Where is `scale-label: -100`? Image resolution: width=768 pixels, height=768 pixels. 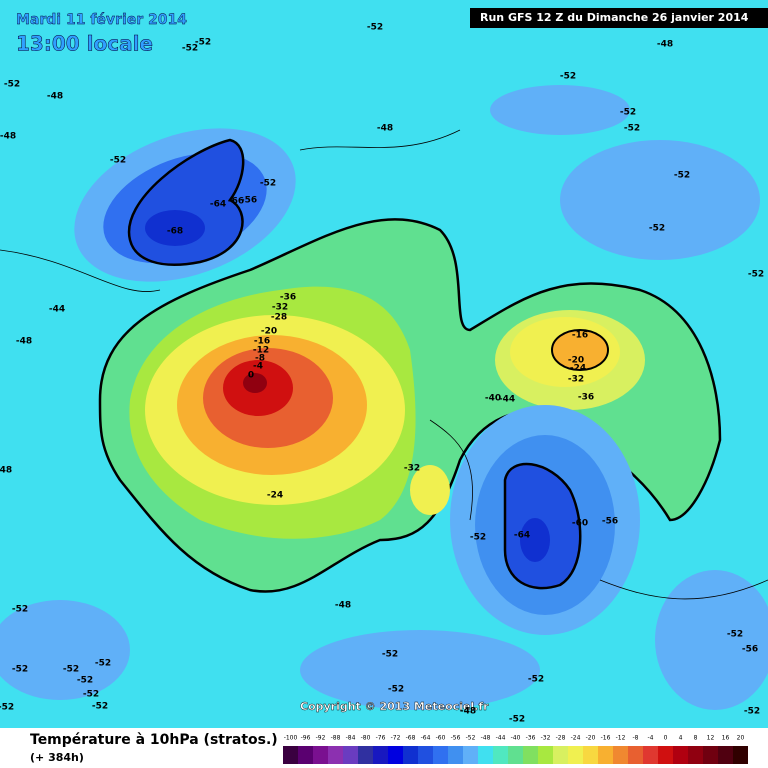 scale-label: -100 is located at coordinates (291, 738).